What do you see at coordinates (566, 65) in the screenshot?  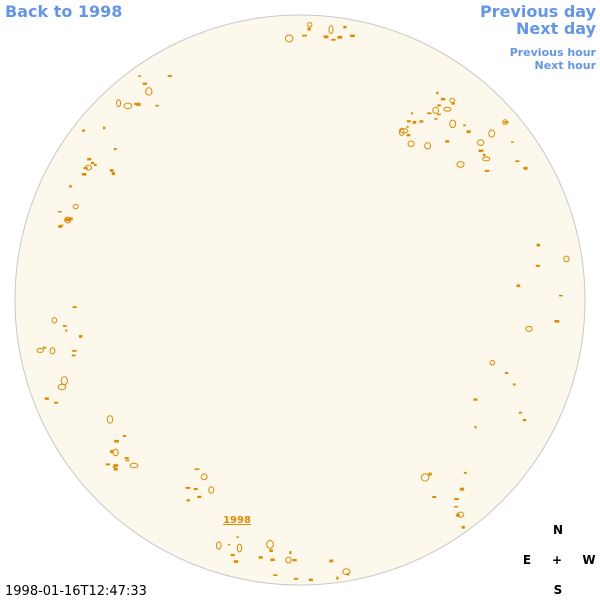 I see `next-hour-link: Next hour` at bounding box center [566, 65].